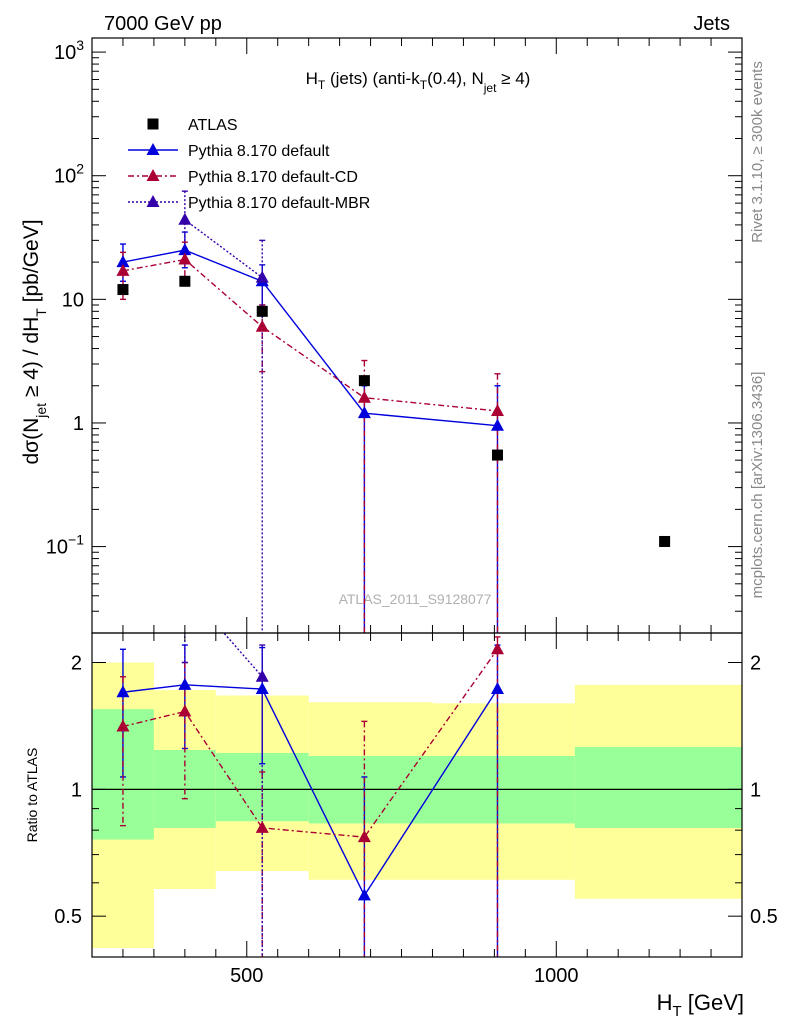  Describe the element at coordinates (757, 152) in the screenshot. I see `rivet-version-text: Rivet 3.1.10, ≥ 300k events` at that location.